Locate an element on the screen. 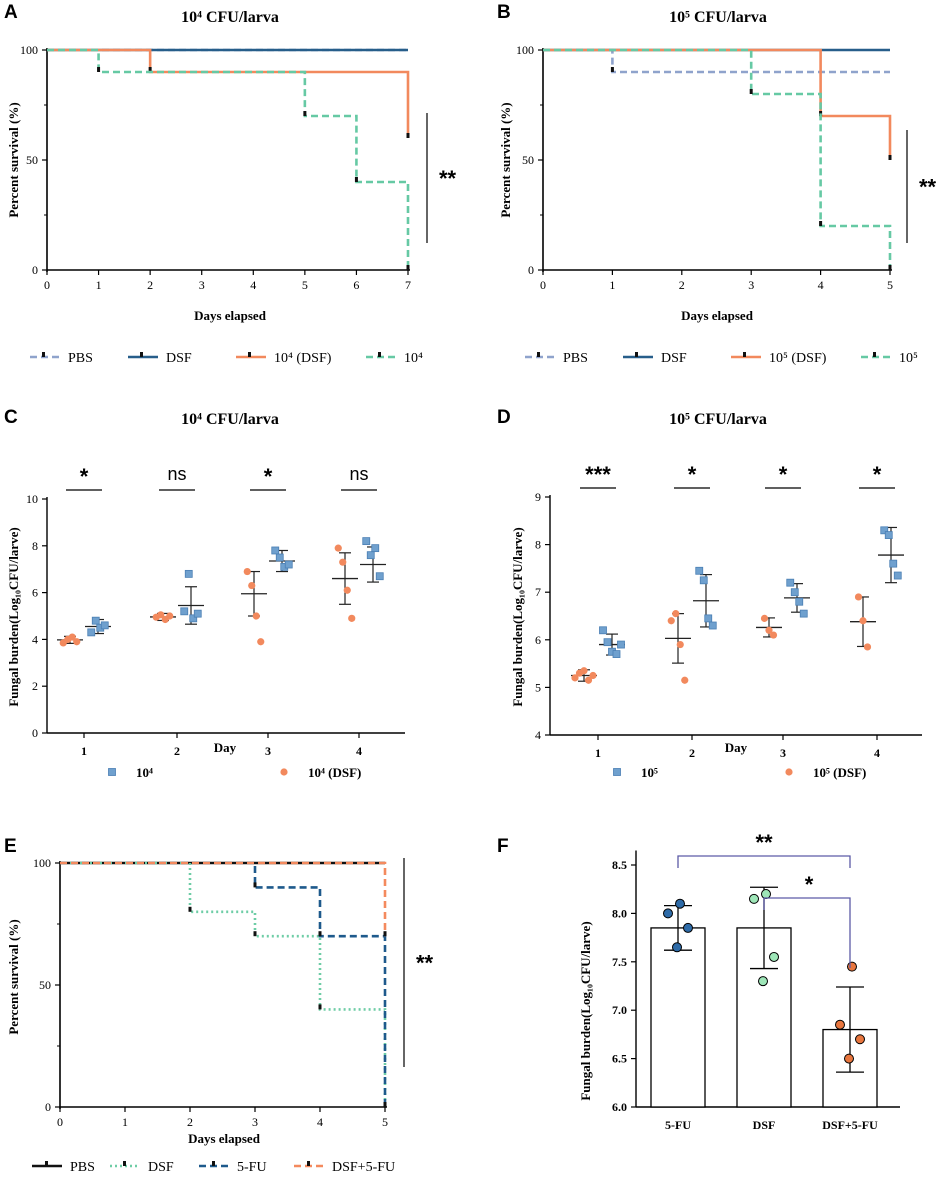 Image resolution: width=941 pixels, height=1183 pixels. significance-bracket-dsf-combo is located at coordinates (807, 932).